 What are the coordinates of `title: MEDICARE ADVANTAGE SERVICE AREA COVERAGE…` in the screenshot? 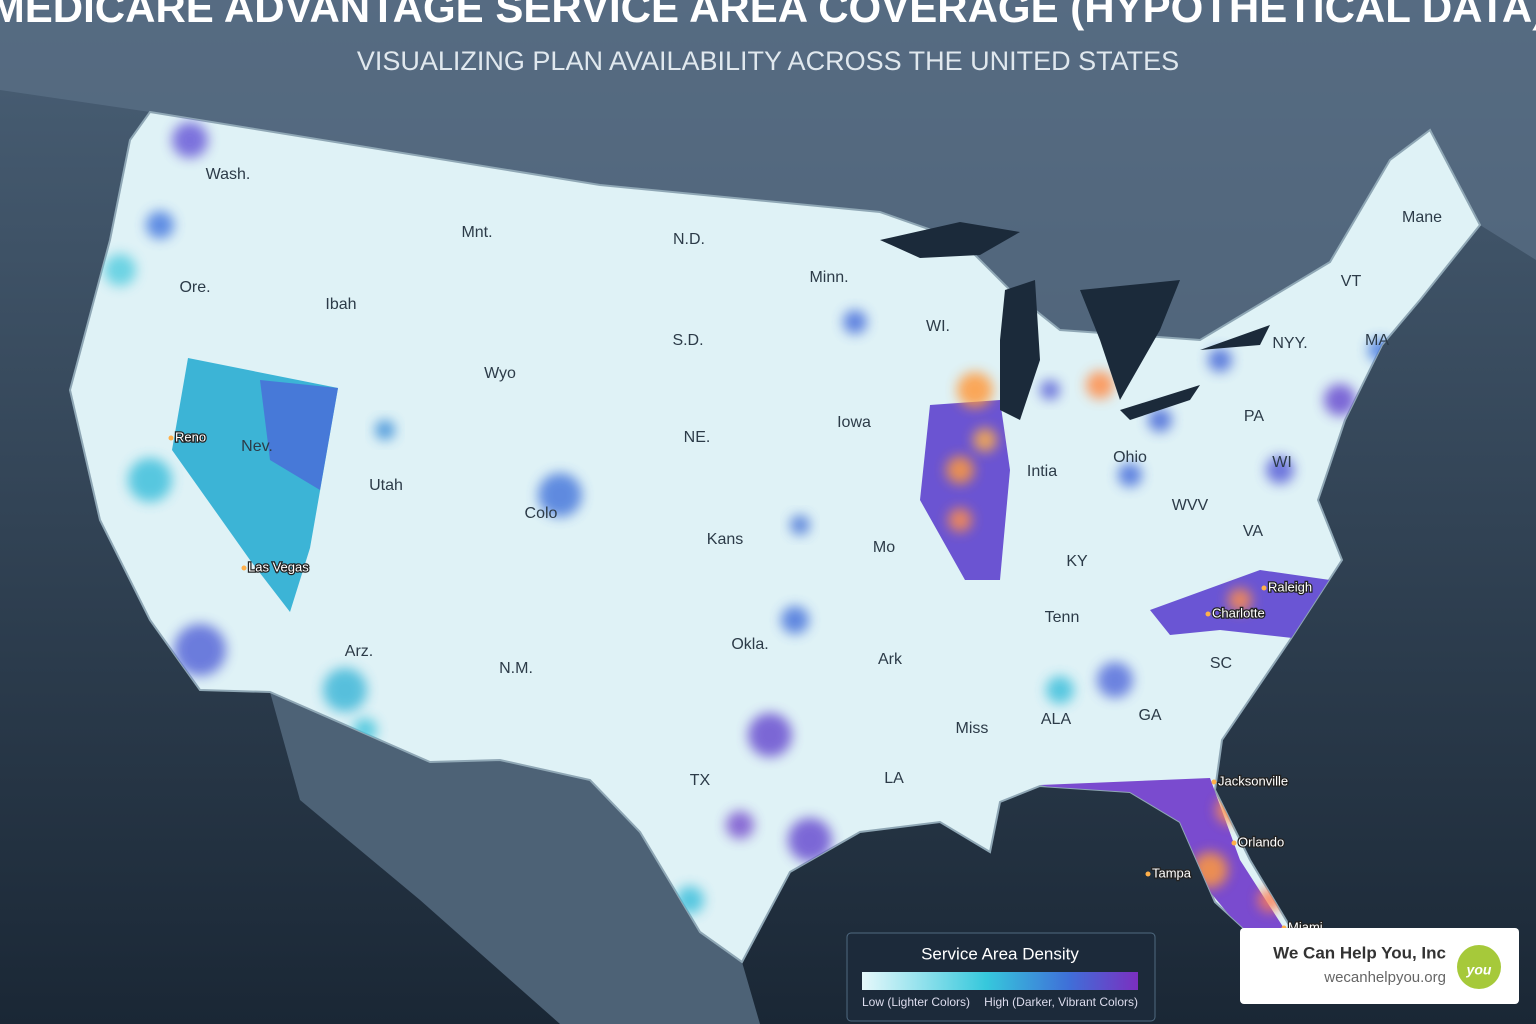 It's located at (768, 15).